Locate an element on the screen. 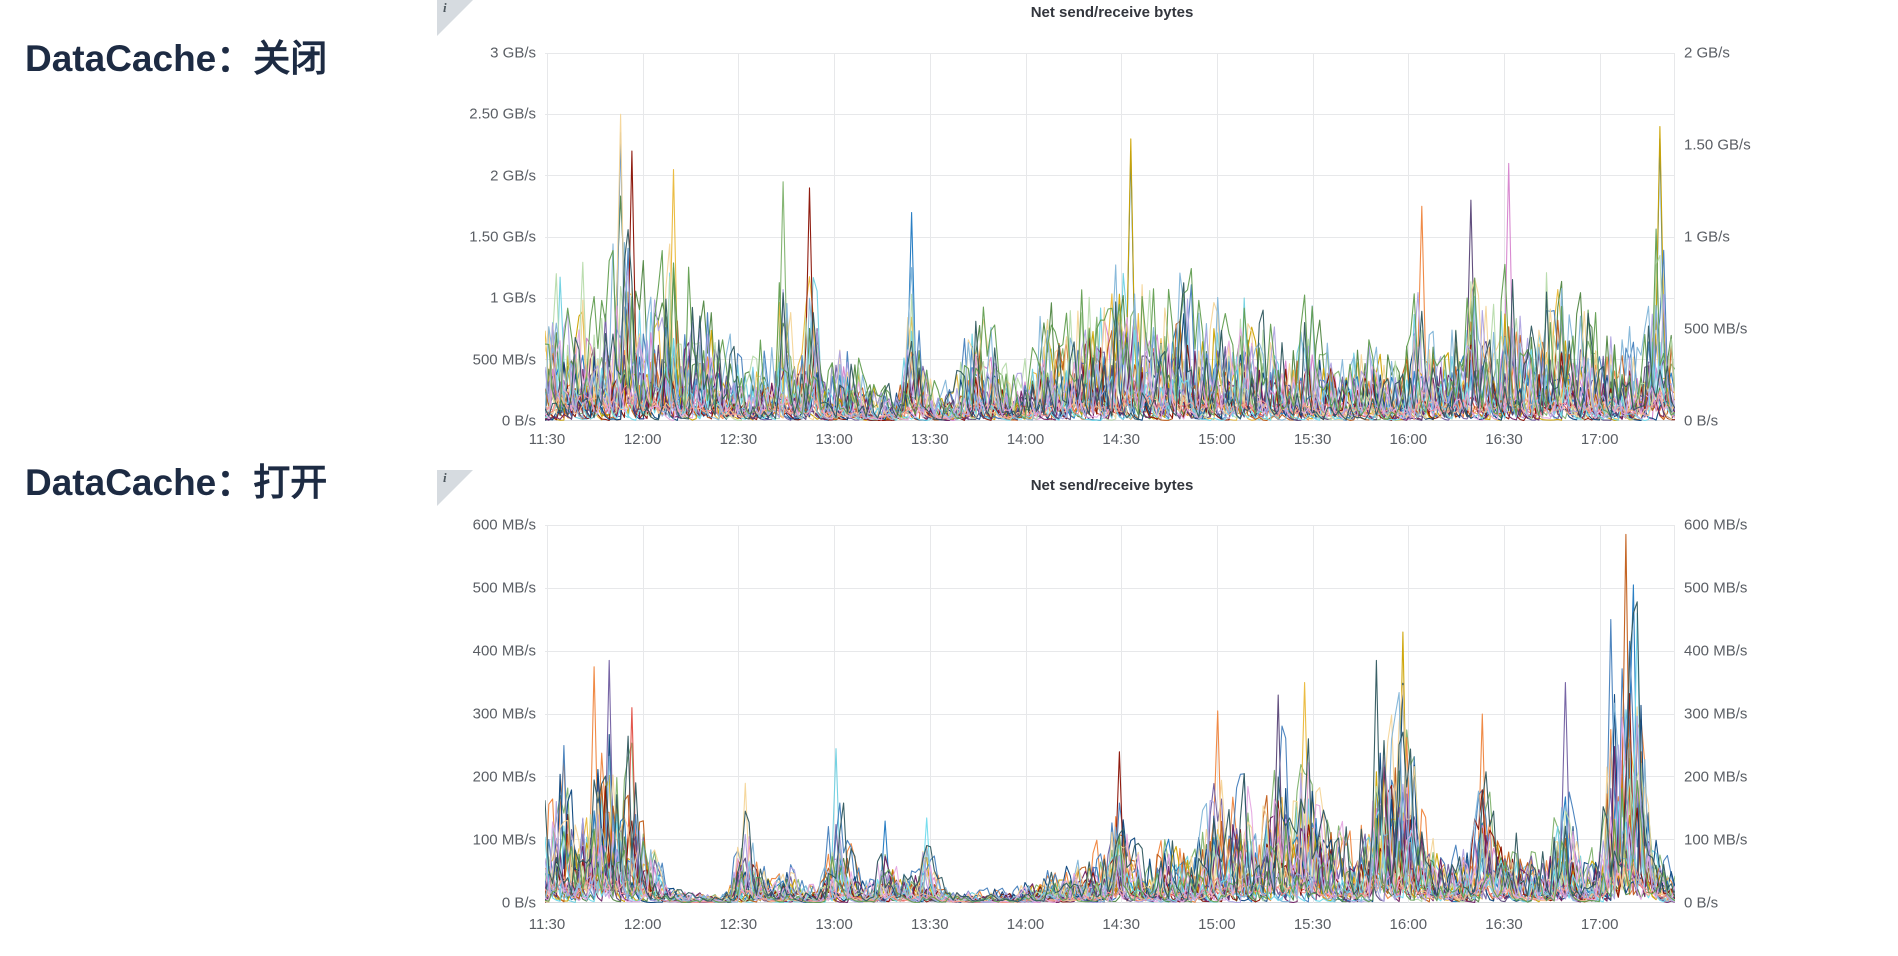 The image size is (1898, 956). y-axis-right-label: 200 MB/s is located at coordinates (1716, 777).